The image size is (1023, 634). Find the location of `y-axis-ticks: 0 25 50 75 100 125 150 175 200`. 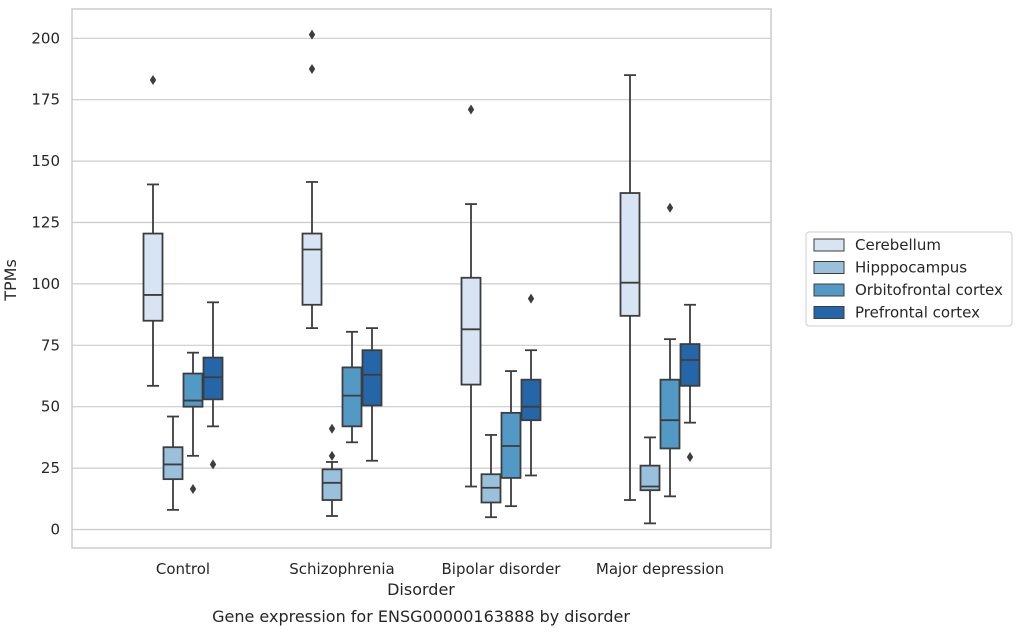

y-axis-ticks: 0 25 50 75 100 125 150 175 200 is located at coordinates (45, 283).